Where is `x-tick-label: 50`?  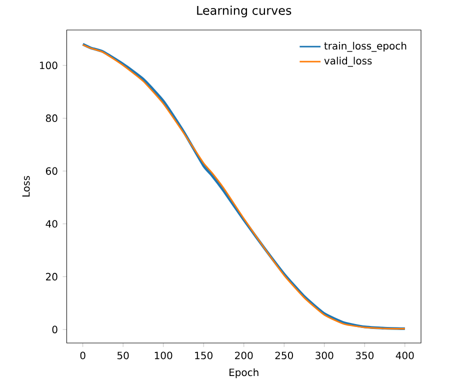 x-tick-label: 50 is located at coordinates (123, 356).